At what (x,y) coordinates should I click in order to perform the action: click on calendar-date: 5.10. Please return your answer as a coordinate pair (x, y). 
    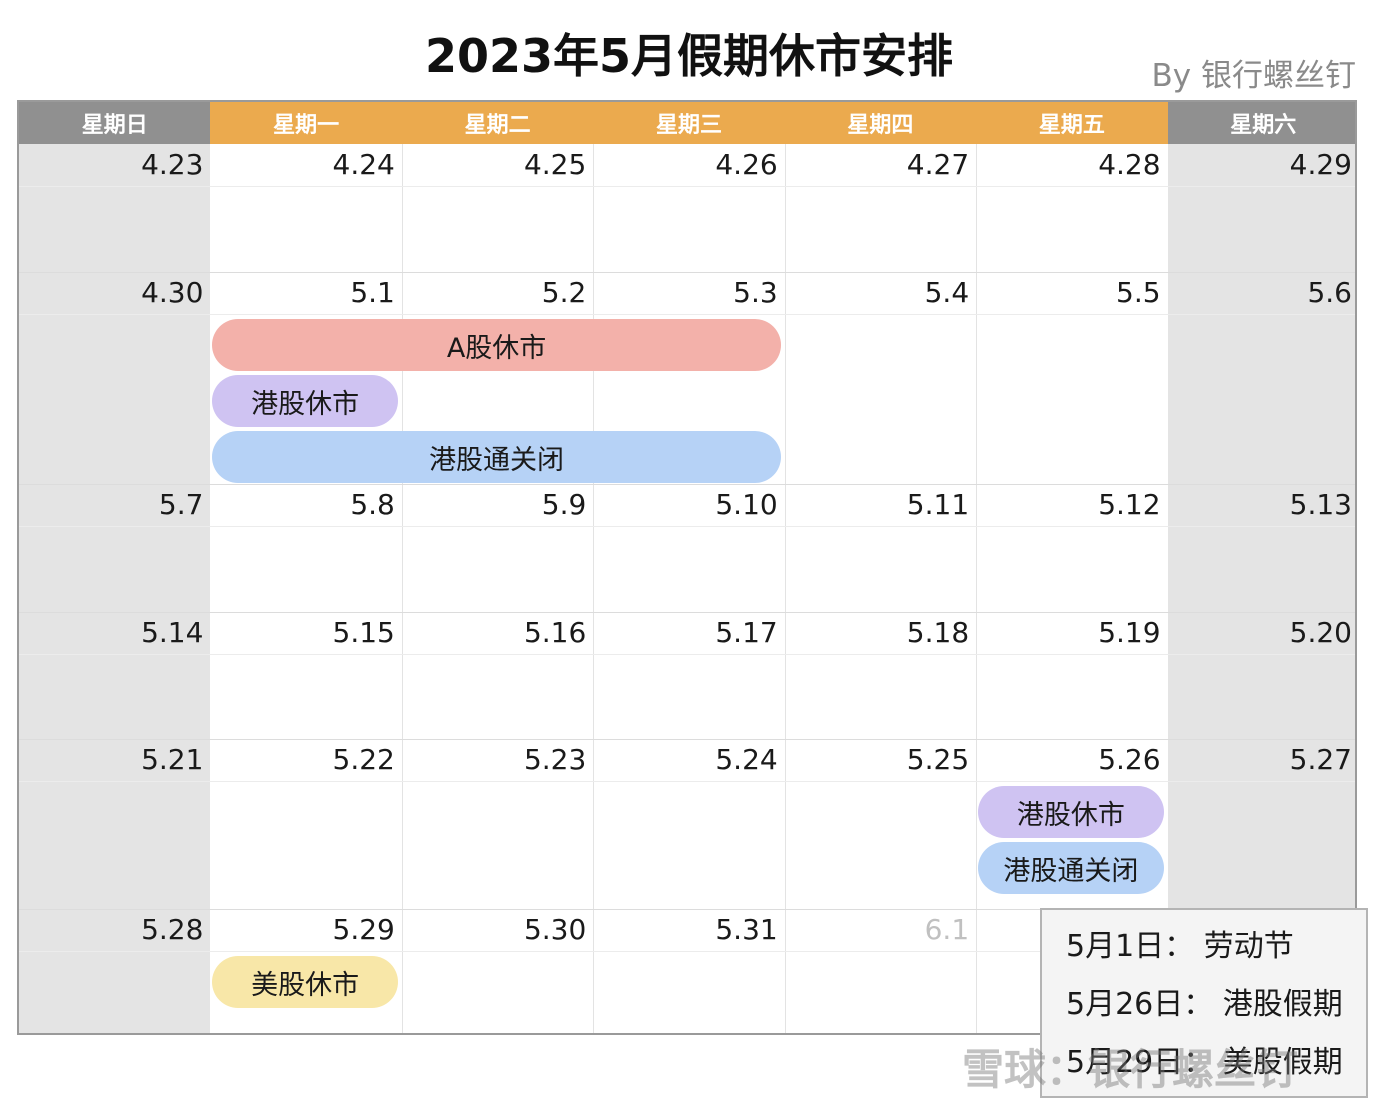
    Looking at the image, I should click on (746, 504).